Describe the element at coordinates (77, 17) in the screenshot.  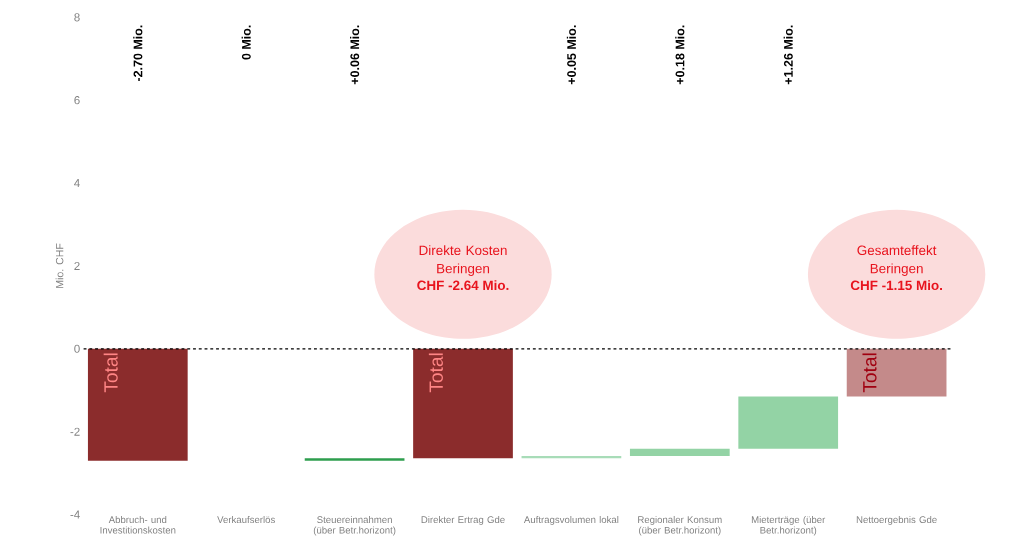
I see `y-tick-label: 8` at that location.